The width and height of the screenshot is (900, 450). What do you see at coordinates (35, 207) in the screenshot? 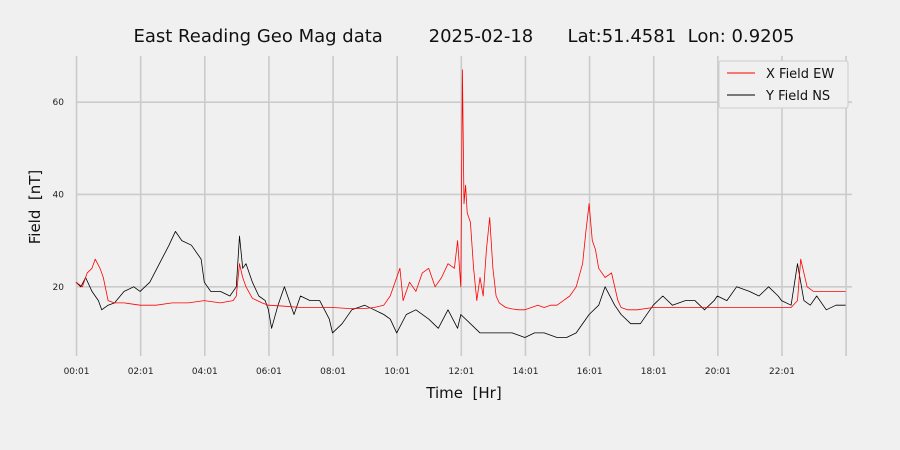
I see `y-axis-label: Field [nT]` at bounding box center [35, 207].